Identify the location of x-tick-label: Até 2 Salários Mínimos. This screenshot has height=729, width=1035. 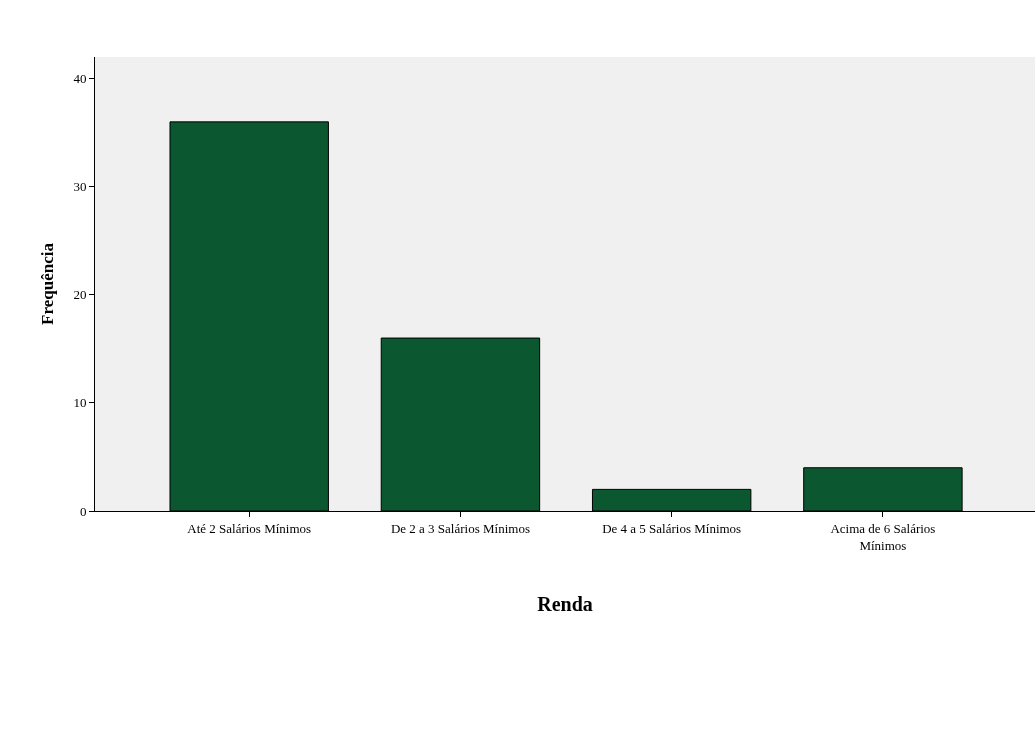
(249, 528).